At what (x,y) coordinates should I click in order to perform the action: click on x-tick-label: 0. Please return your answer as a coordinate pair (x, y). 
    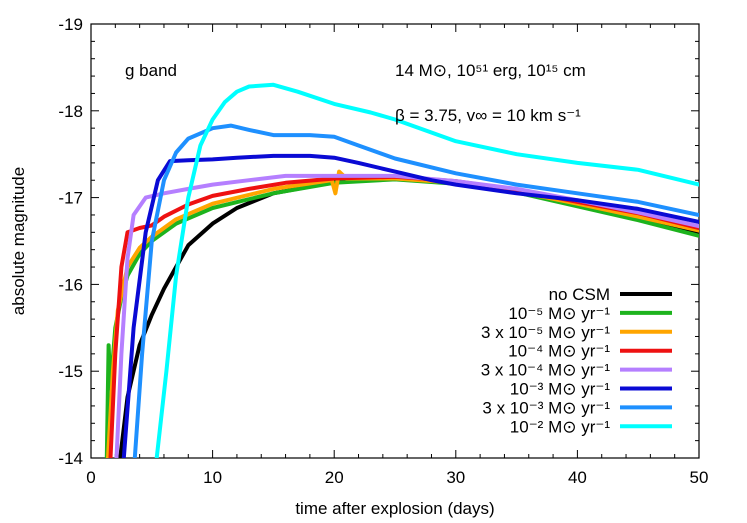
    Looking at the image, I should click on (90, 477).